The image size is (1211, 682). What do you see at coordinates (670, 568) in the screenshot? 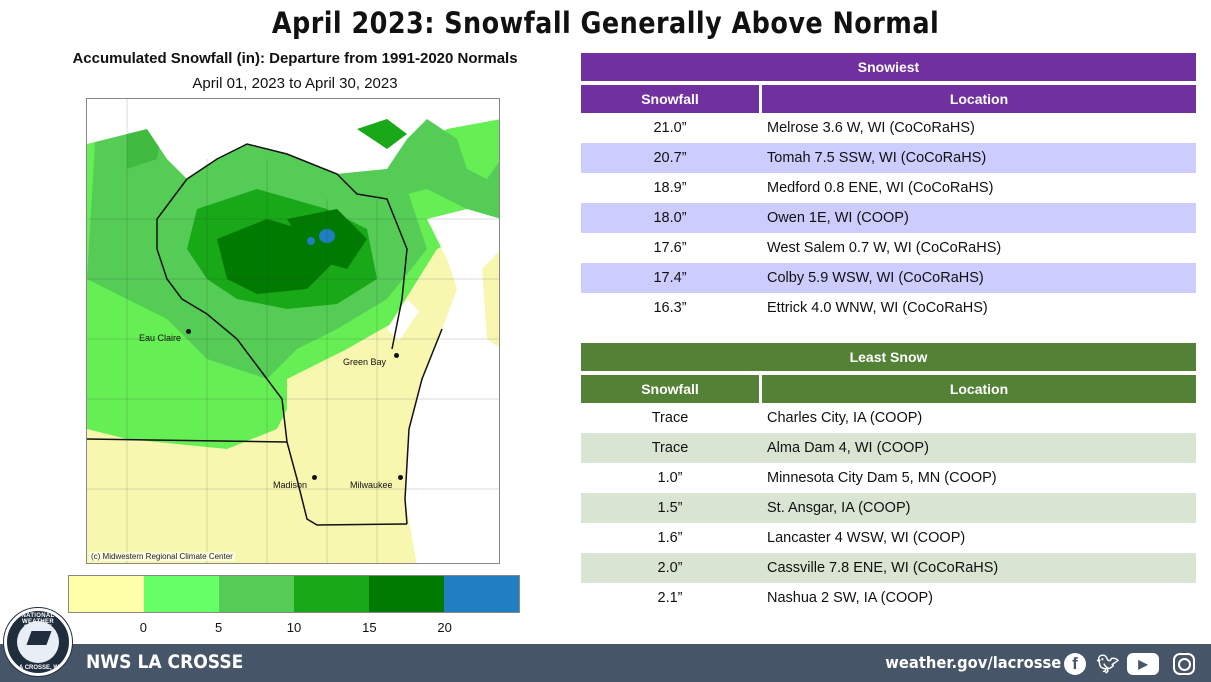
I see `snowfall-cell: 2.0”` at bounding box center [670, 568].